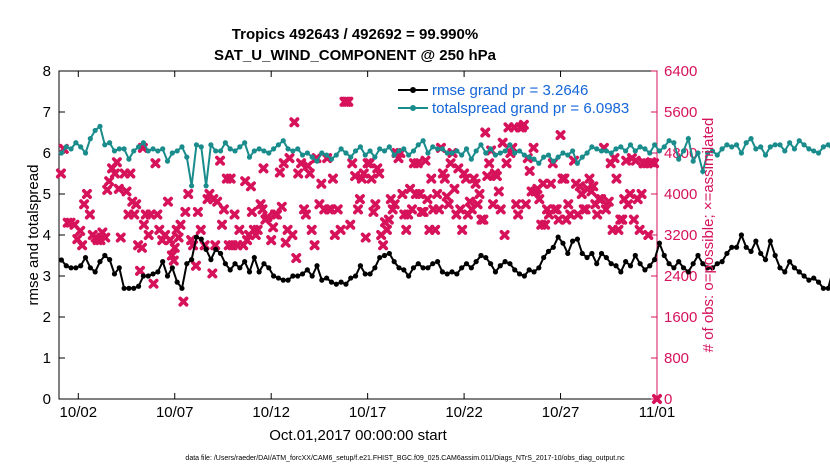 Image resolution: width=830 pixels, height=470 pixels. I want to click on y-left-tick-label: 3, so click(47, 276).